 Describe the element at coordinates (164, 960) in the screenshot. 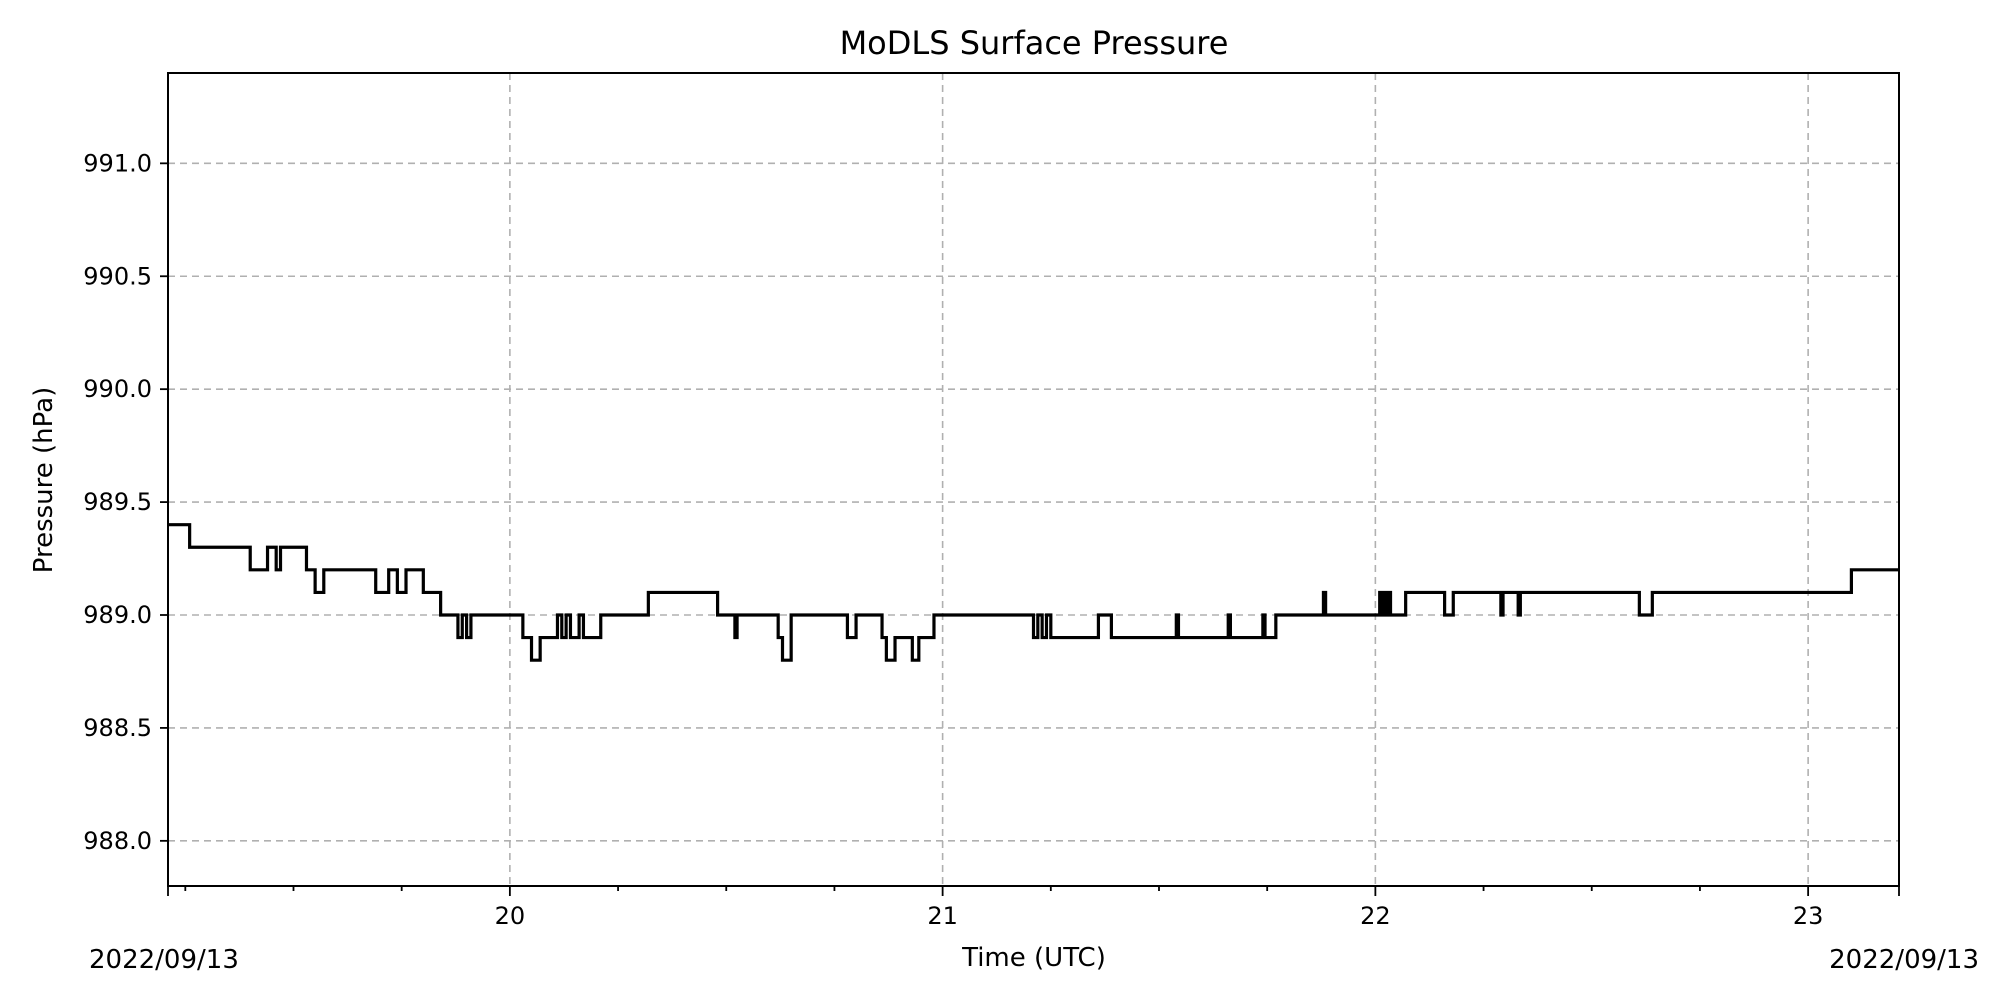

I see `date-label-left: 2022/09/13` at that location.